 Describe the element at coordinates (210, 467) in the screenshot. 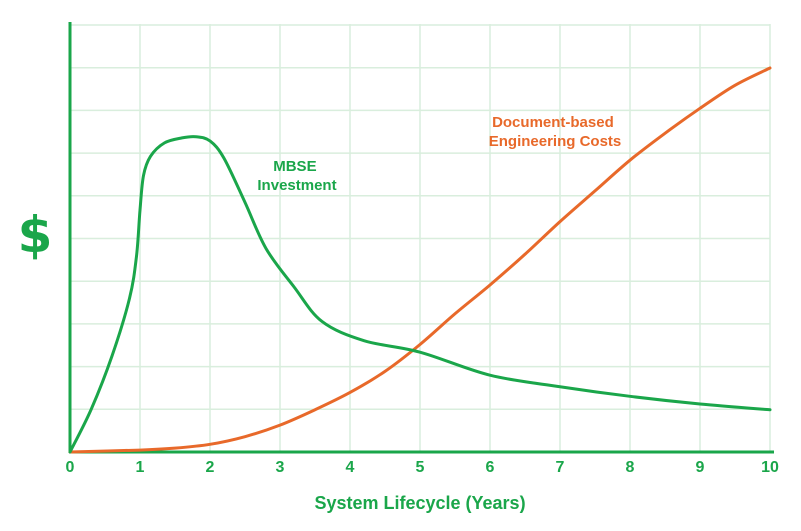

I see `x-tick-label: 2` at that location.